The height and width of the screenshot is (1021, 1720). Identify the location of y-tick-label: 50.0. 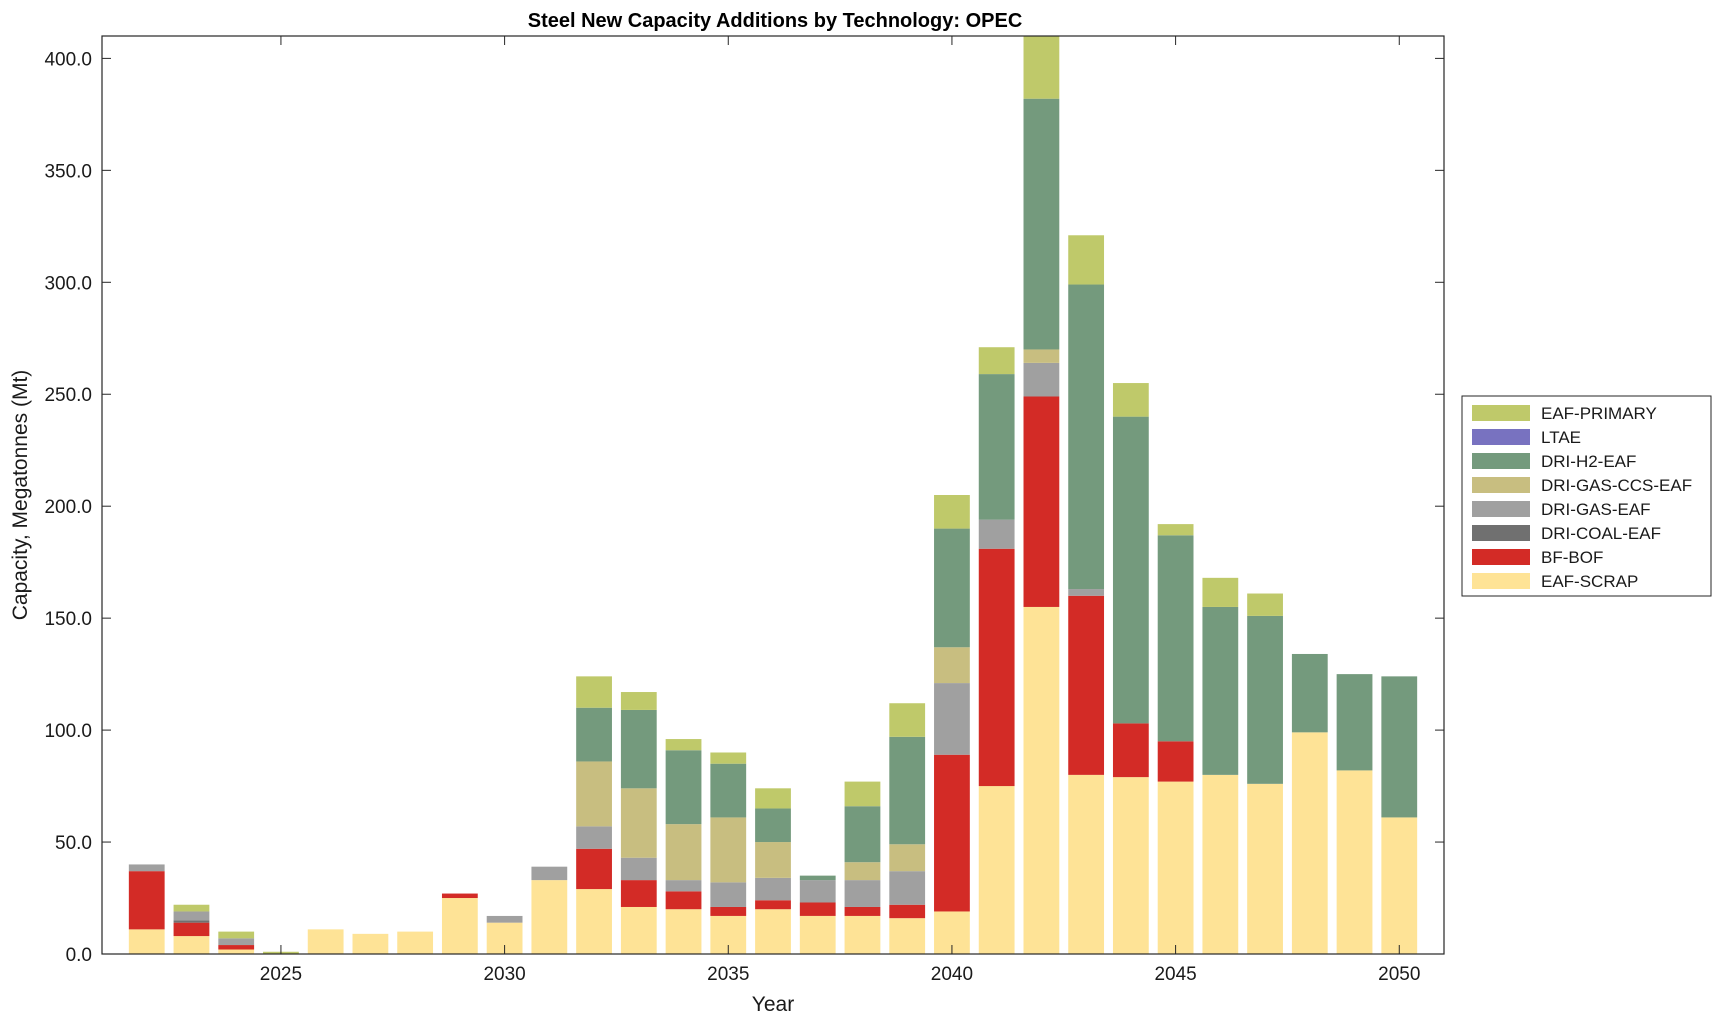
(73, 843).